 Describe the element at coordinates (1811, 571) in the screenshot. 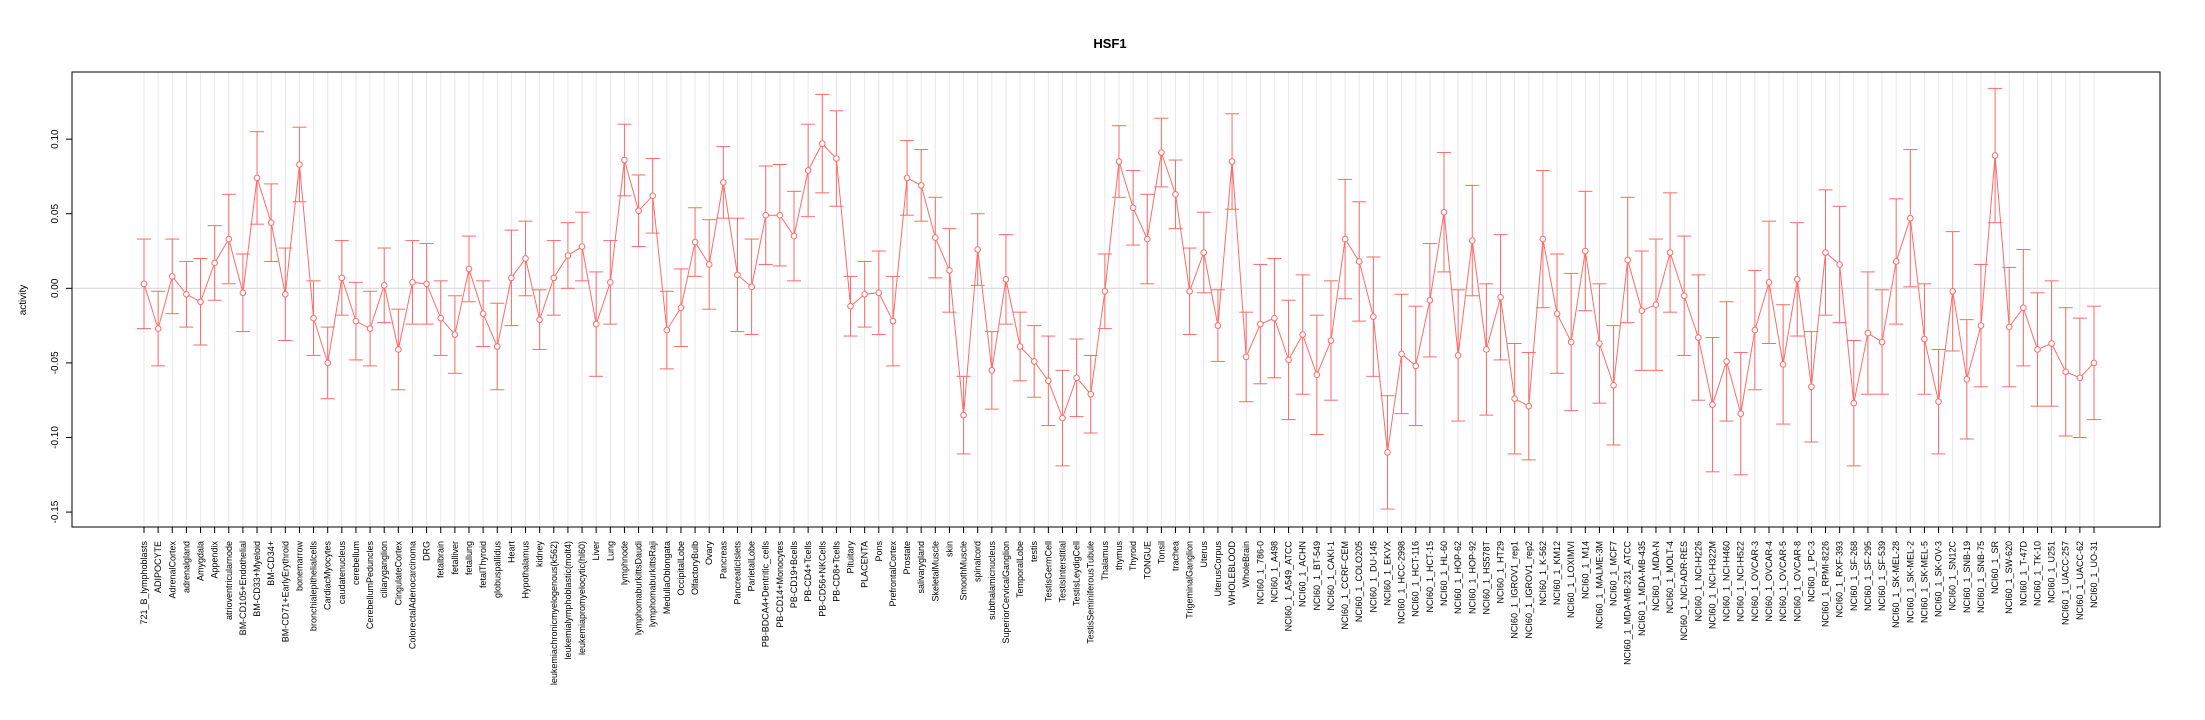

I see `x-tick-label: NCI60_1_PC-3` at that location.